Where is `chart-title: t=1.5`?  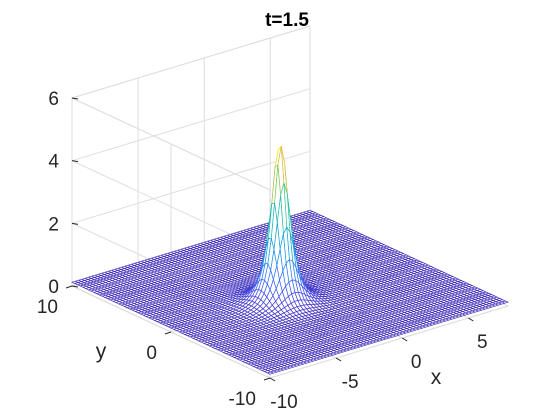
chart-title: t=1.5 is located at coordinates (287, 20).